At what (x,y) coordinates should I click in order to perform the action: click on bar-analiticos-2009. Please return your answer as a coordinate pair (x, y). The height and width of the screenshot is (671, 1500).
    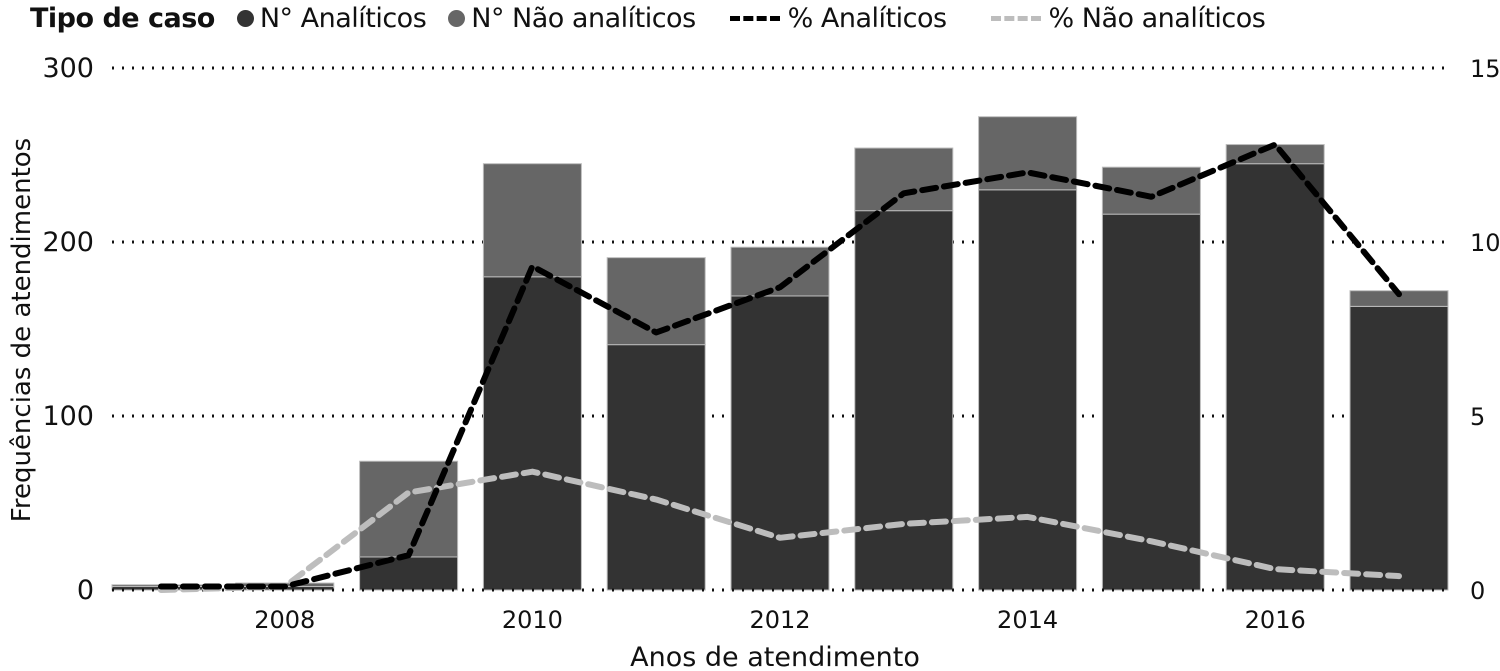
    Looking at the image, I should click on (409, 573).